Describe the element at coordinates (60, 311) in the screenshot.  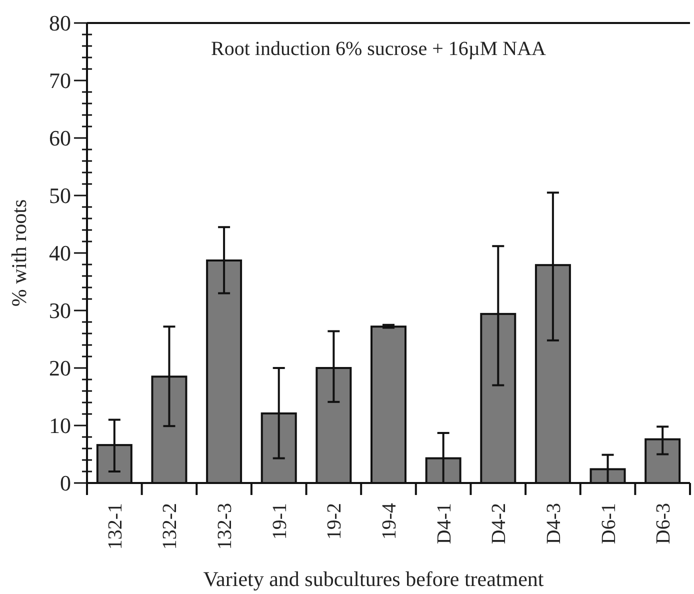
I see `y-tick-label: 30` at that location.